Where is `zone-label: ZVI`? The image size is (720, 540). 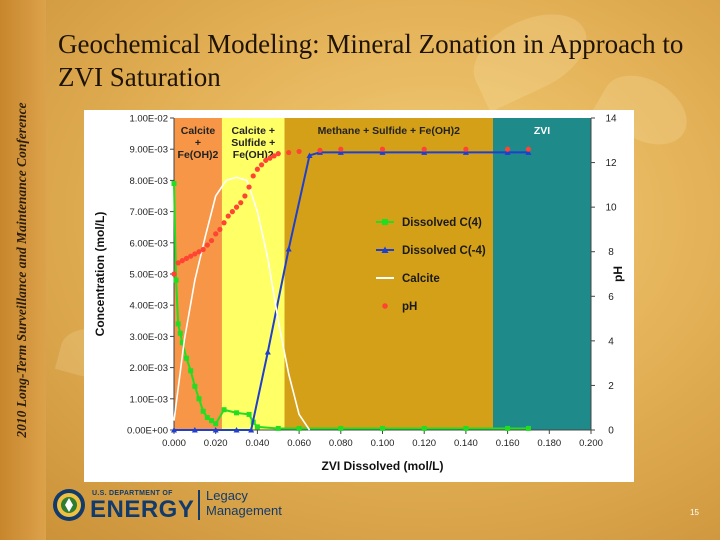
zone-label: ZVI is located at coordinates (542, 131).